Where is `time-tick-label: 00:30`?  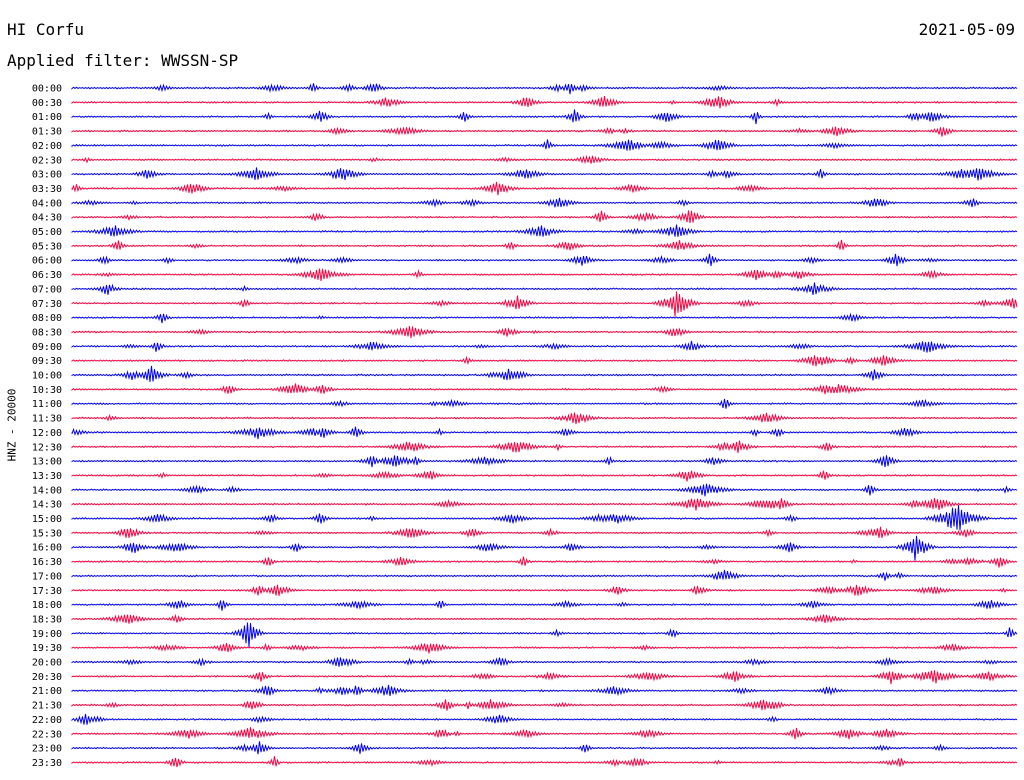
time-tick-label: 00:30 is located at coordinates (47, 103).